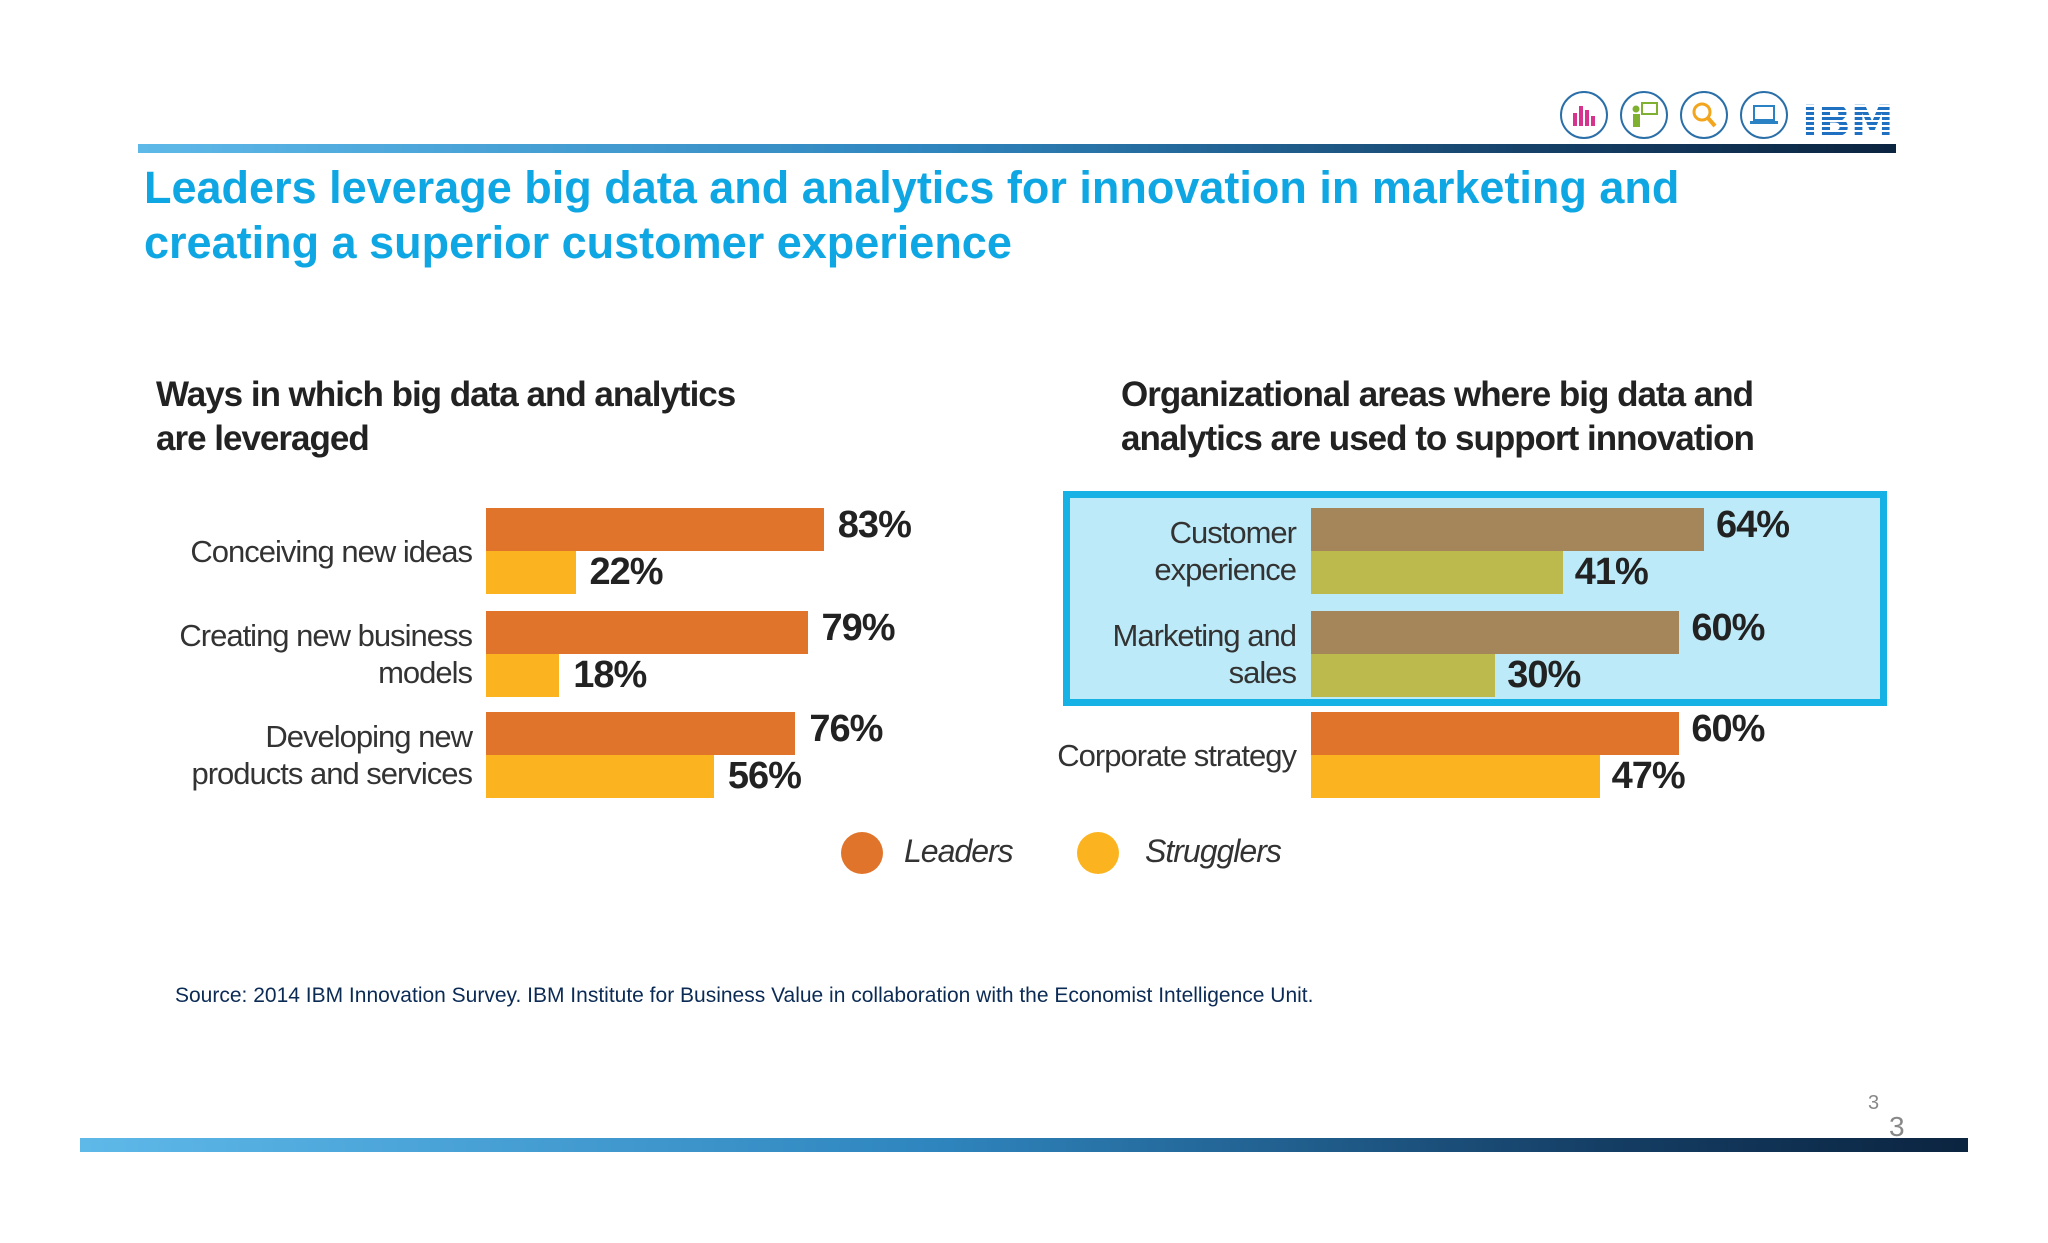 This screenshot has height=1243, width=2048. I want to click on category-label-line: Corporate strategy, so click(1177, 755).